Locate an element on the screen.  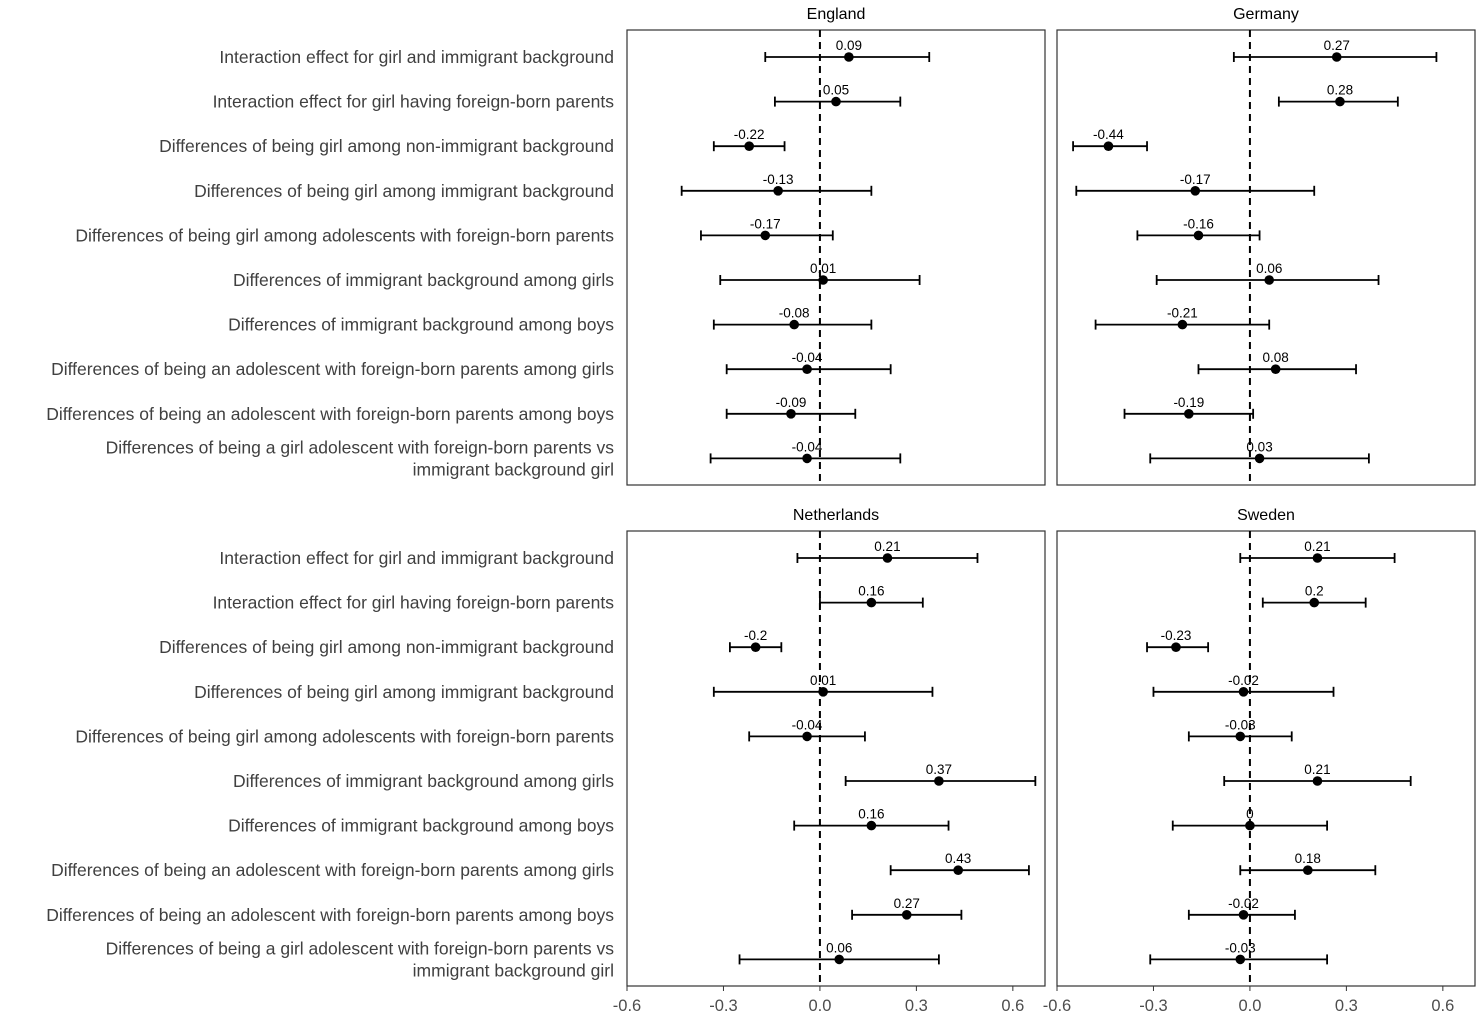
panel-title: Sweden is located at coordinates (1266, 515).